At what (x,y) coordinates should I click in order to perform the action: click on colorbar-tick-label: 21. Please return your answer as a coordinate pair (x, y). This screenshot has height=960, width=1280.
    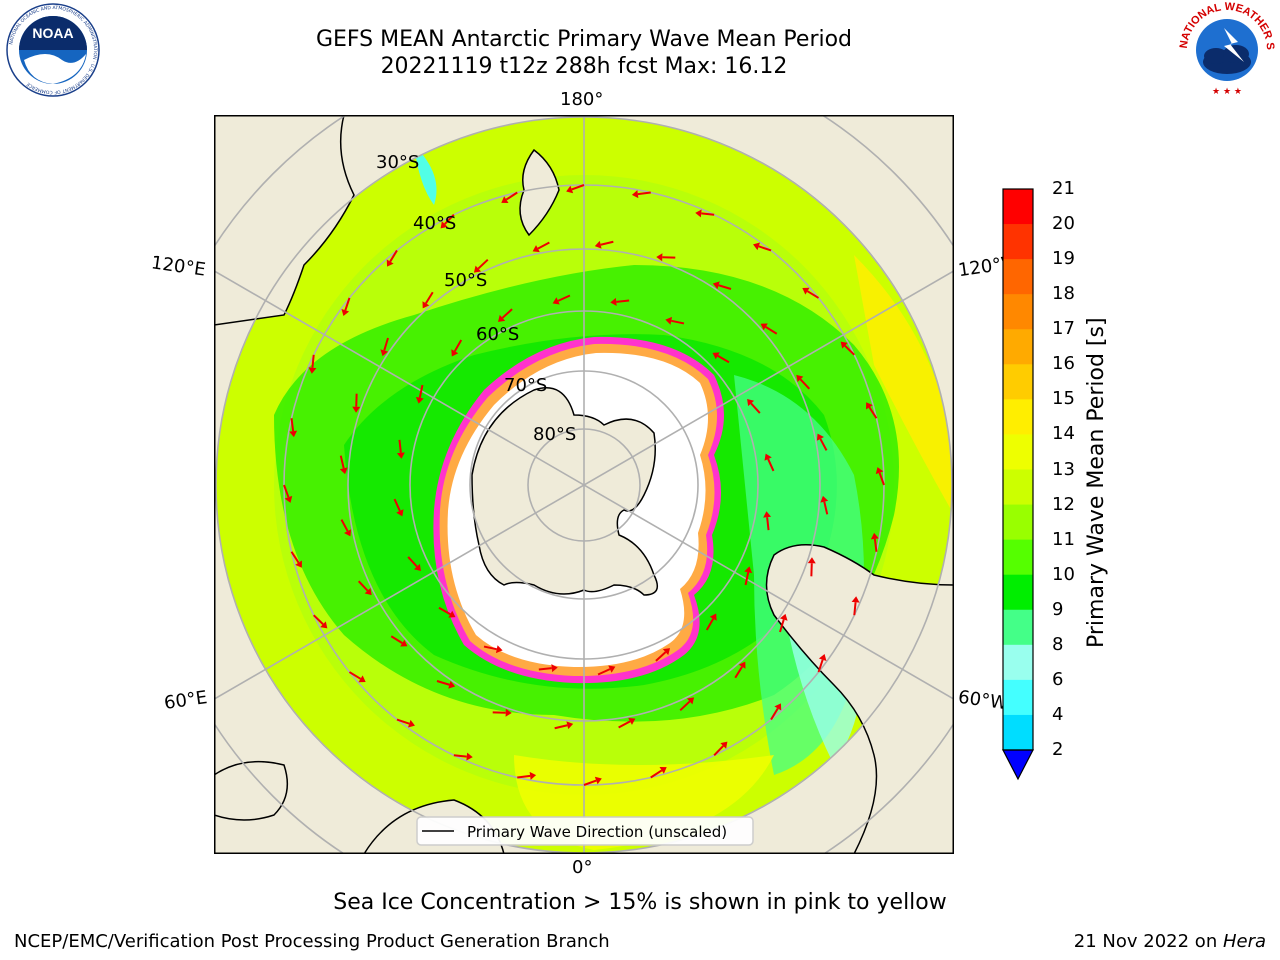
    Looking at the image, I should click on (1063, 188).